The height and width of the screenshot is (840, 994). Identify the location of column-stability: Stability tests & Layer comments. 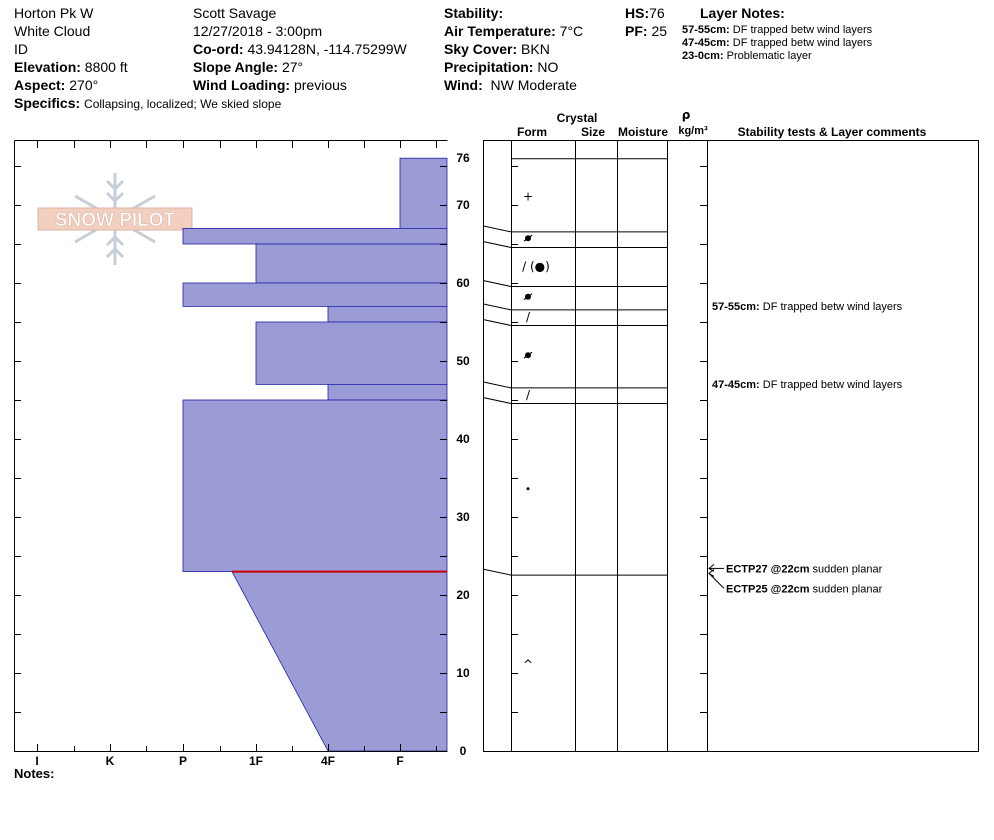
(832, 132).